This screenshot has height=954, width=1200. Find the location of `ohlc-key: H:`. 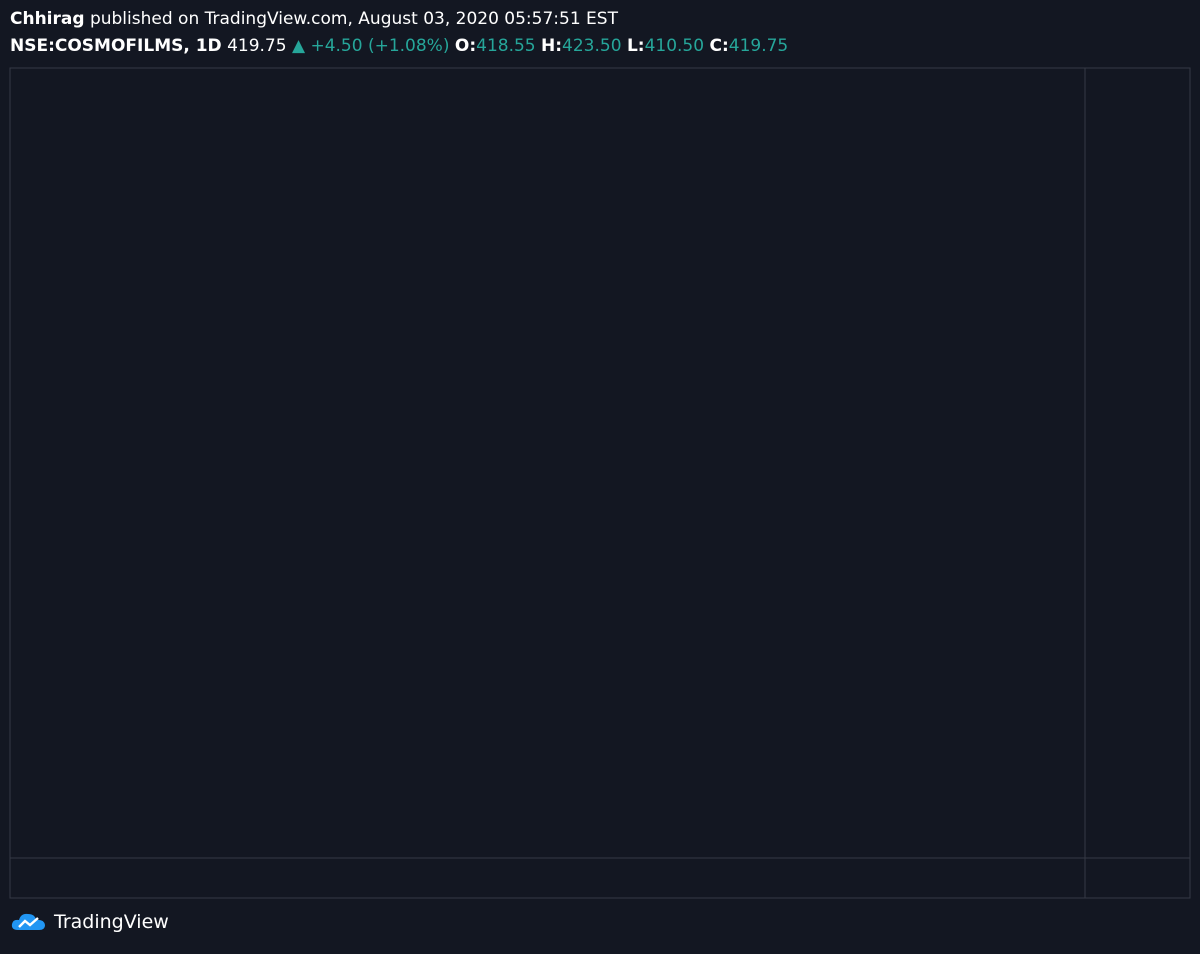

ohlc-key: H: is located at coordinates (552, 46).